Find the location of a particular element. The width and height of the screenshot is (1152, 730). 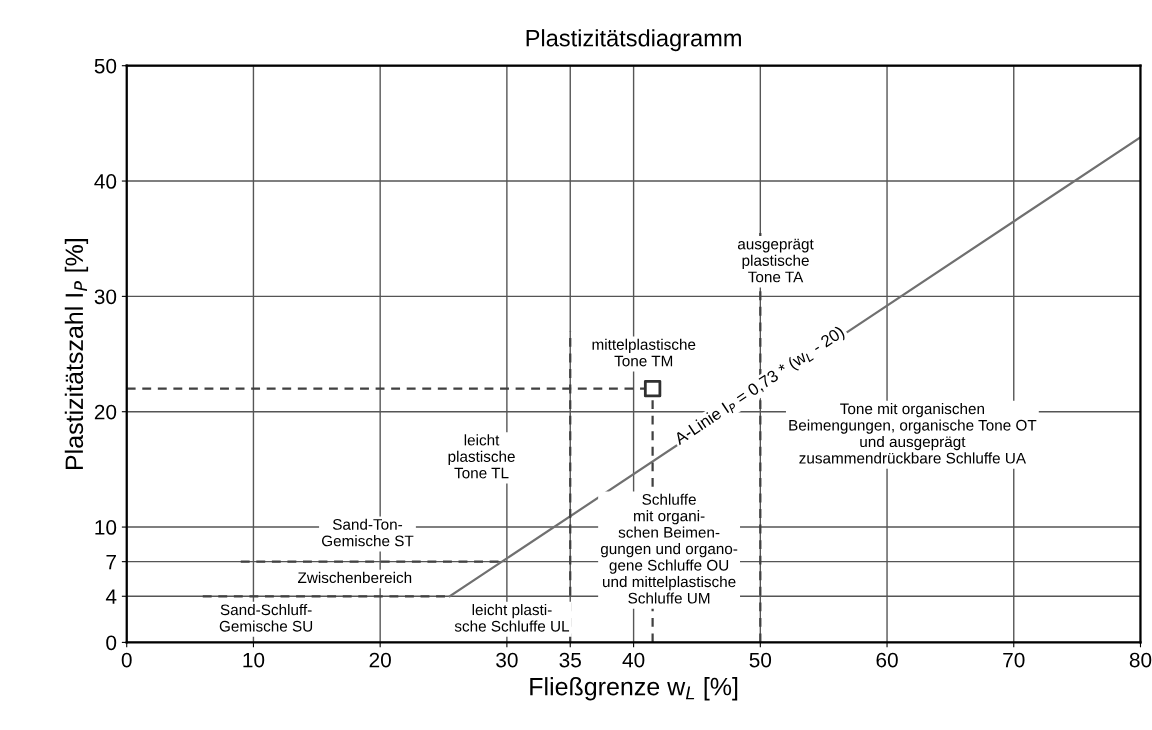

chart-title: Plastizitätsdiagramm is located at coordinates (633, 40).